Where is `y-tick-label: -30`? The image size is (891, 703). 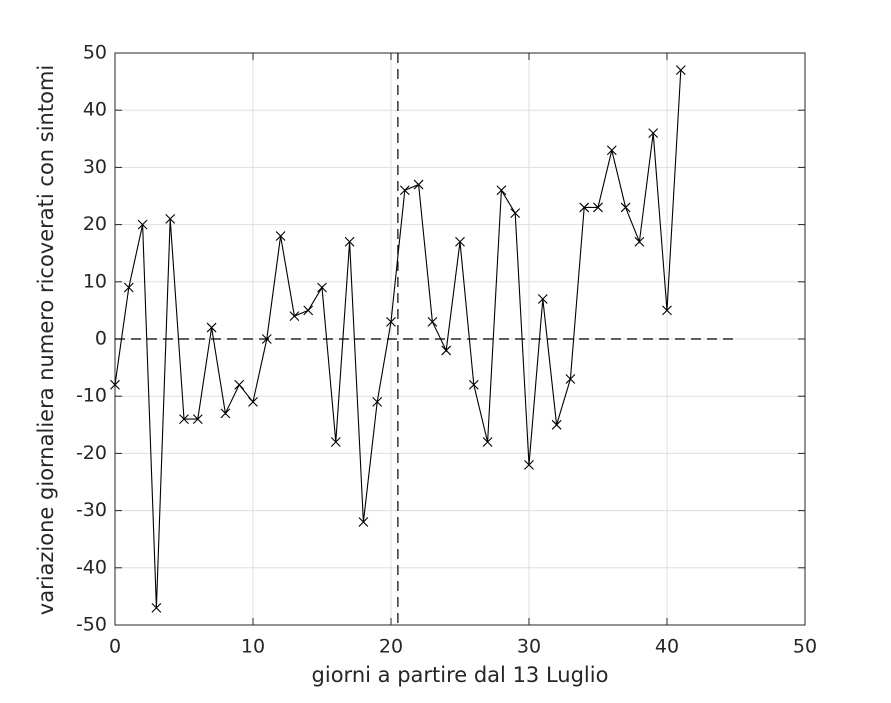
y-tick-label: -30 is located at coordinates (91, 510).